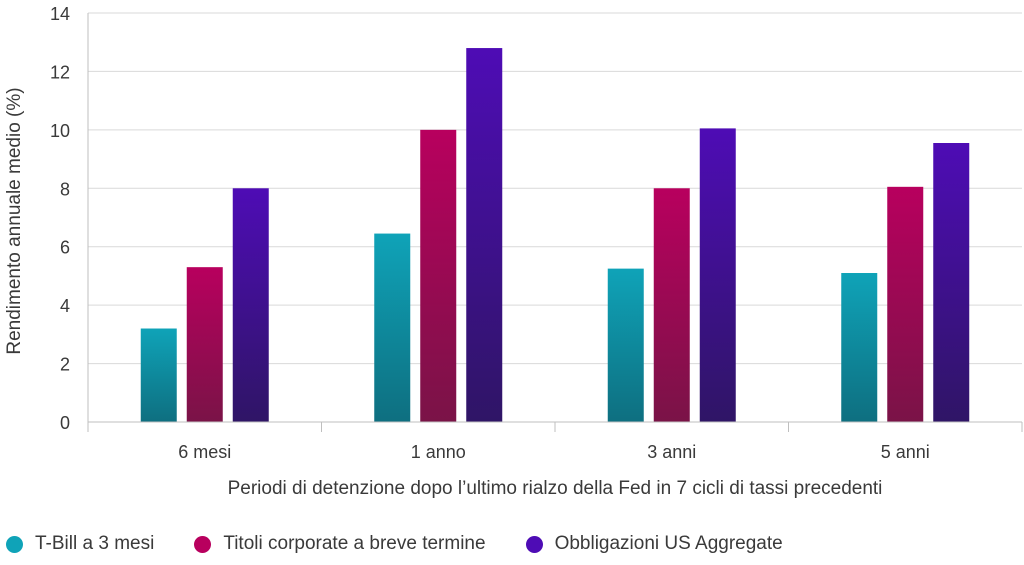  Describe the element at coordinates (60, 72) in the screenshot. I see `y-tick-label: 12` at that location.